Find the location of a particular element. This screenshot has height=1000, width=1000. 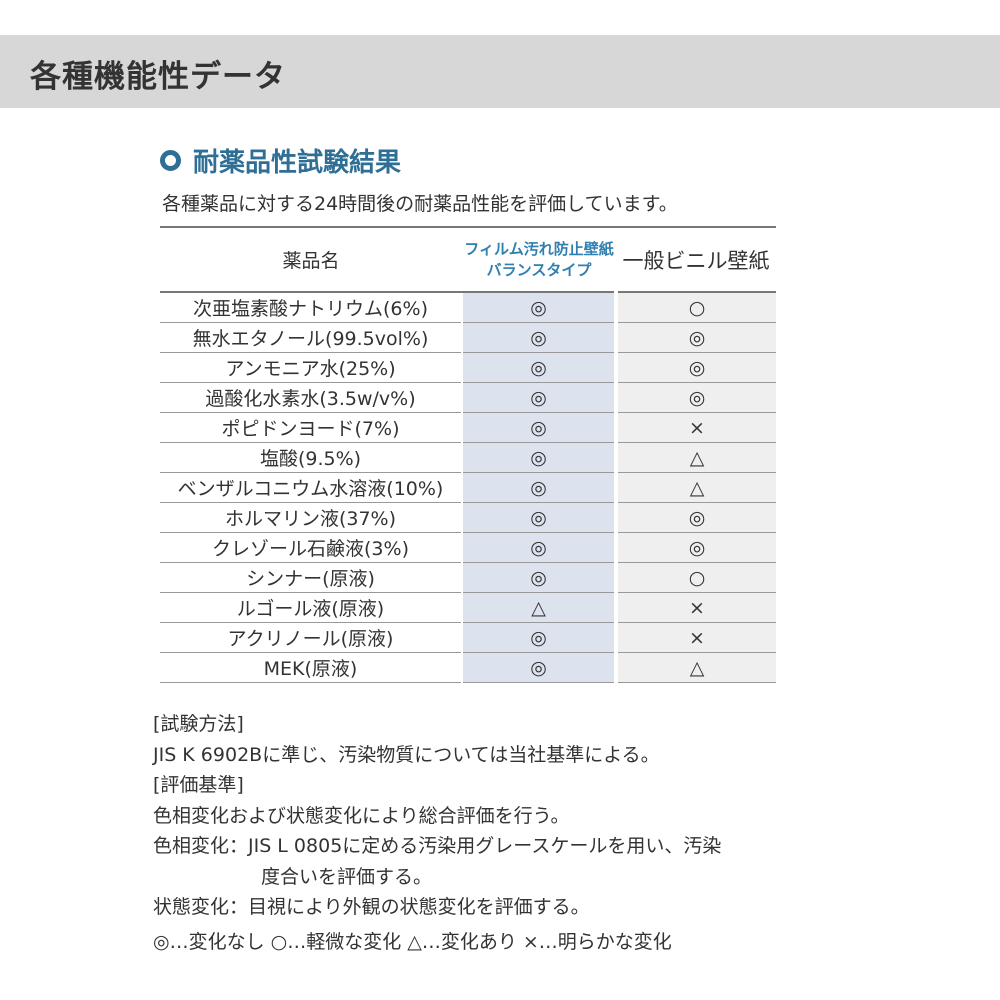

header-chemical-name: 薬品名 is located at coordinates (311, 259).